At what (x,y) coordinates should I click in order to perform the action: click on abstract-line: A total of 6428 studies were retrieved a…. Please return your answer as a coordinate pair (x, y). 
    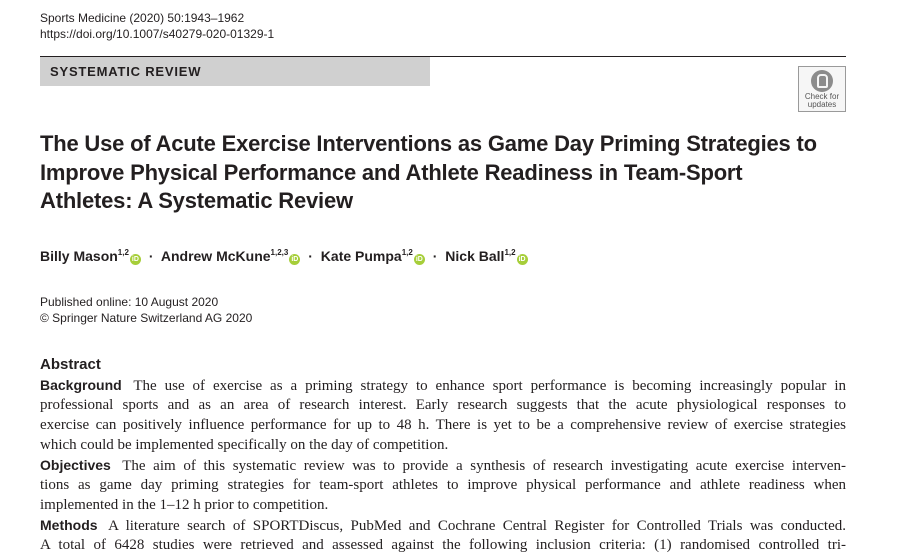
    Looking at the image, I should click on (443, 545).